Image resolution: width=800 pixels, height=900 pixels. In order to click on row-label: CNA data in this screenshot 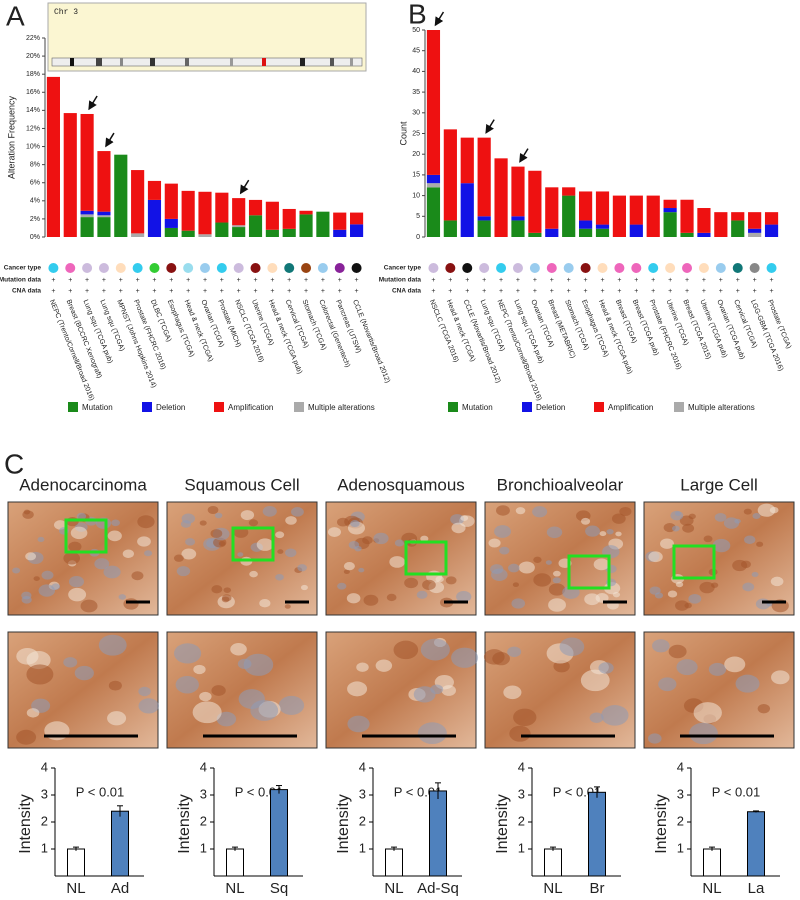, I will do `click(406, 291)`.